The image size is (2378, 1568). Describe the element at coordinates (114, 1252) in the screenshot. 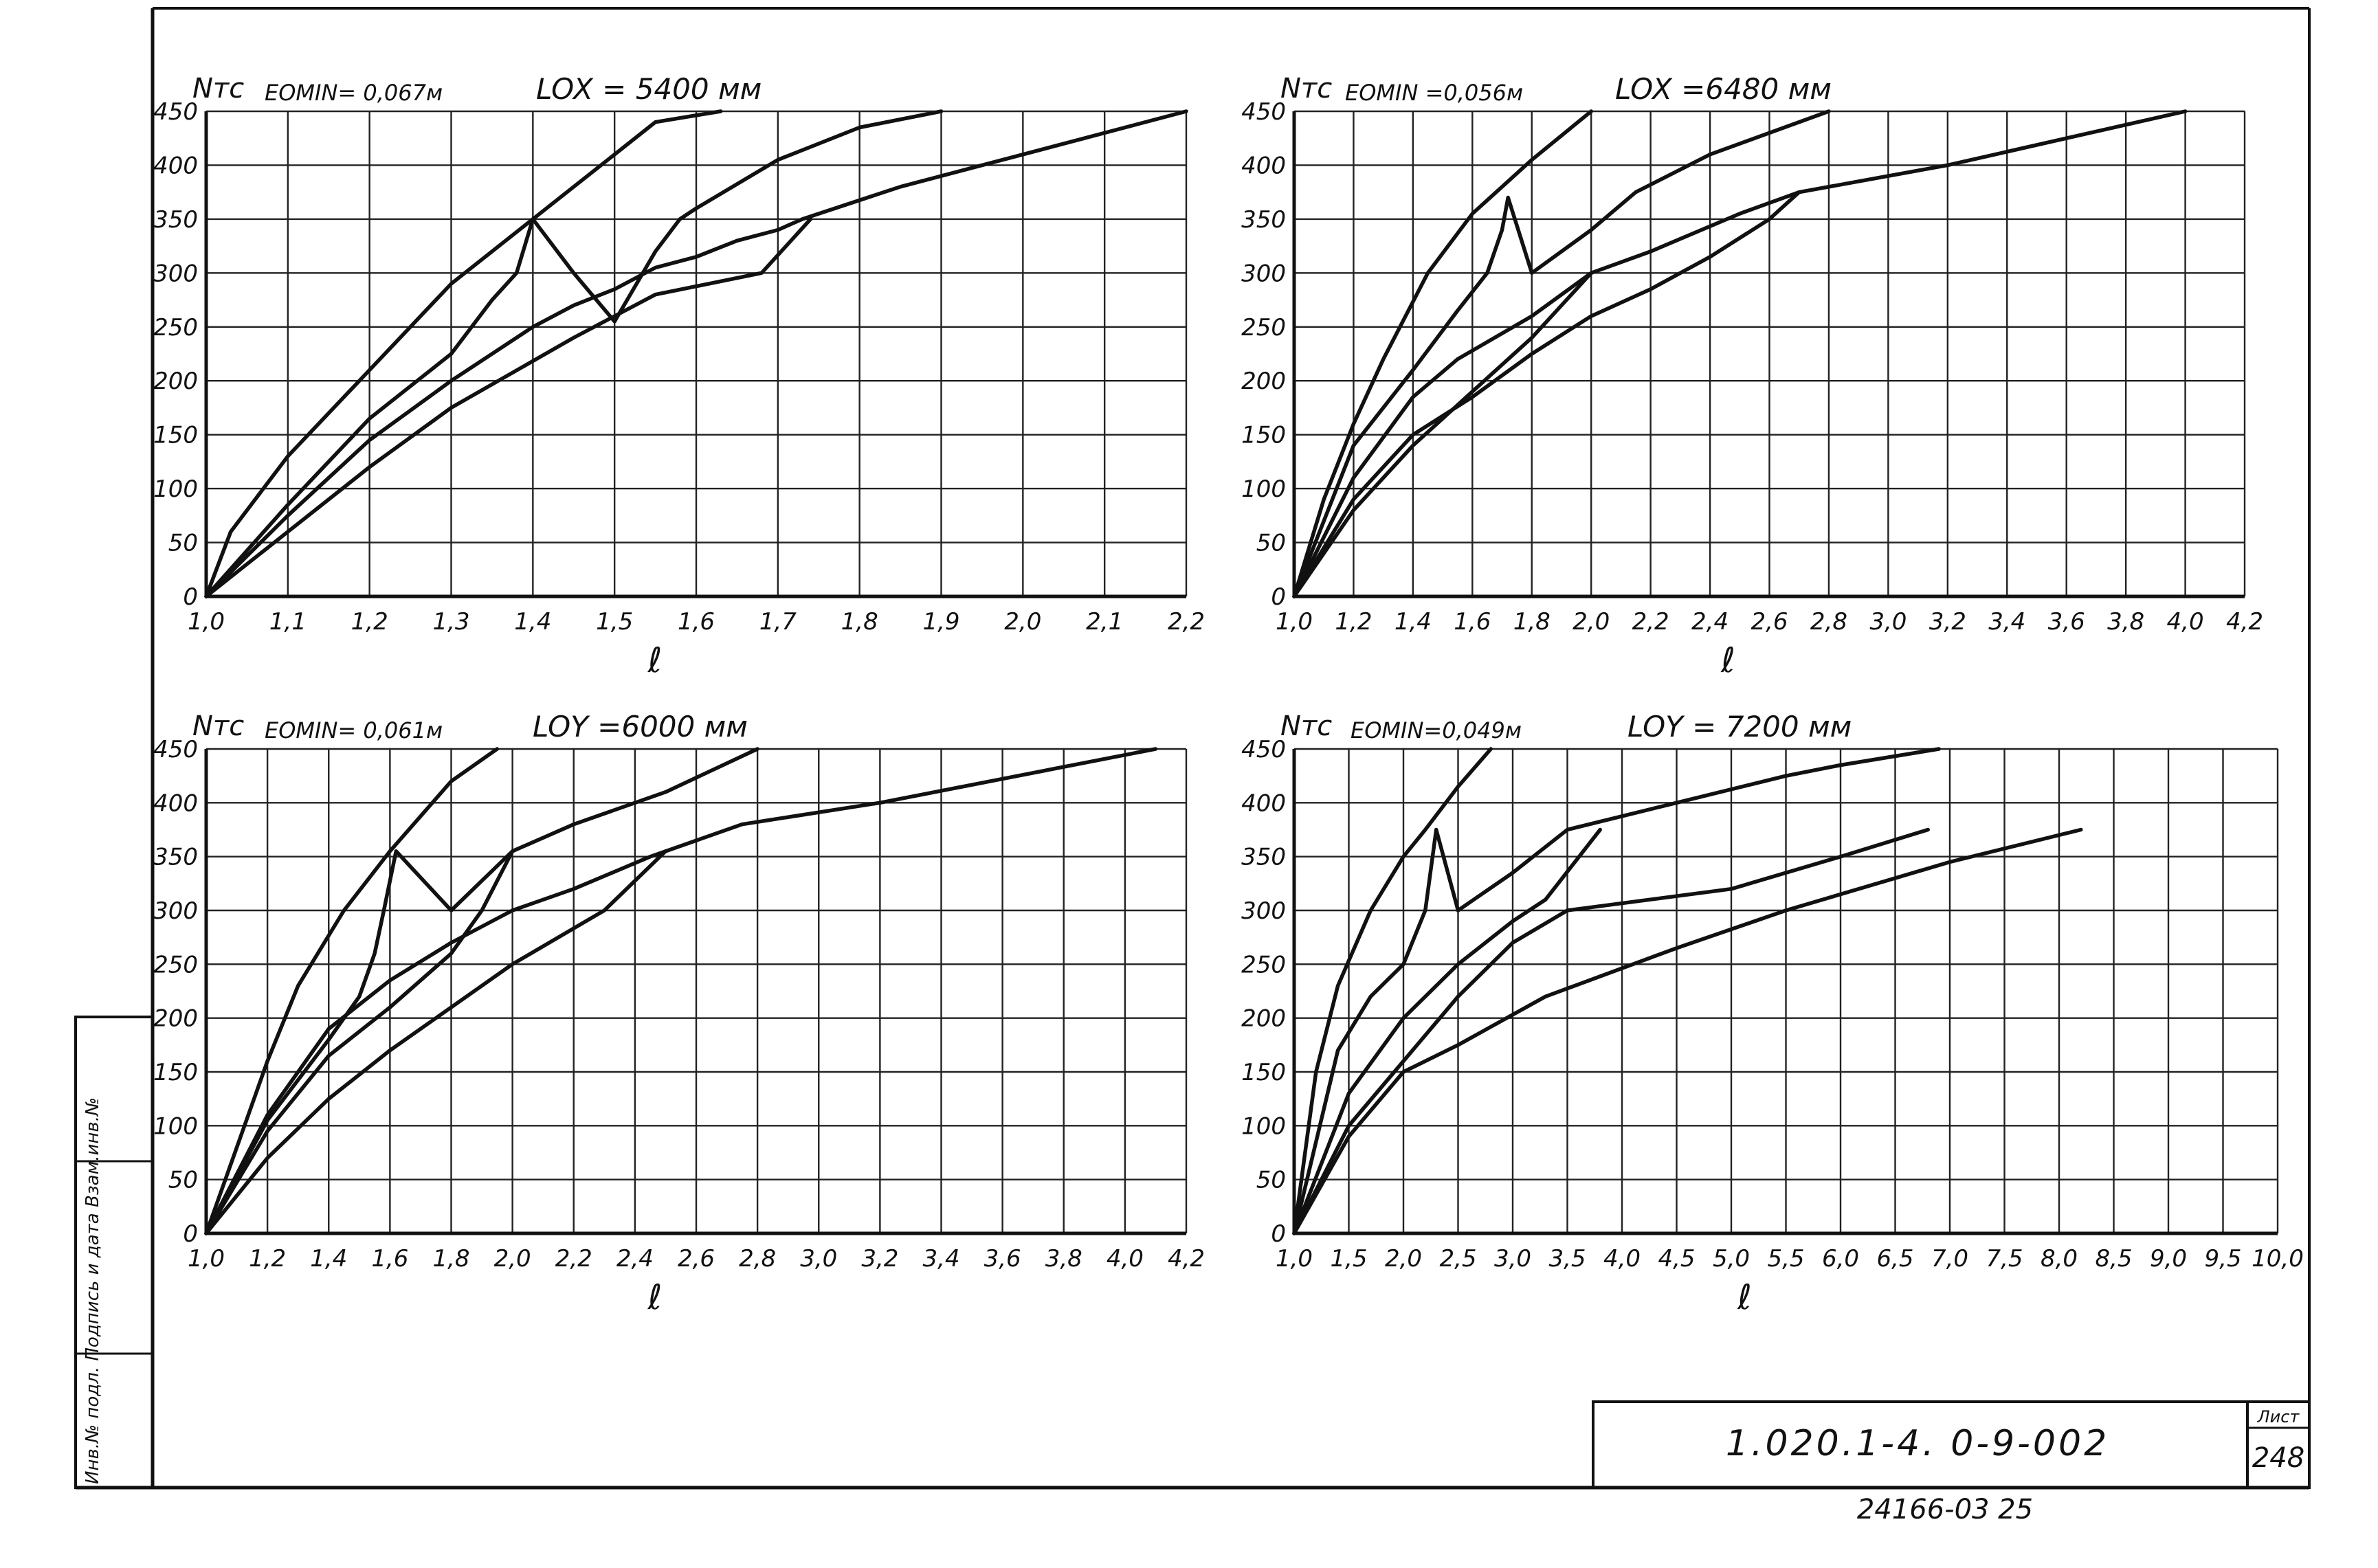

I see `side-stamp-box` at that location.